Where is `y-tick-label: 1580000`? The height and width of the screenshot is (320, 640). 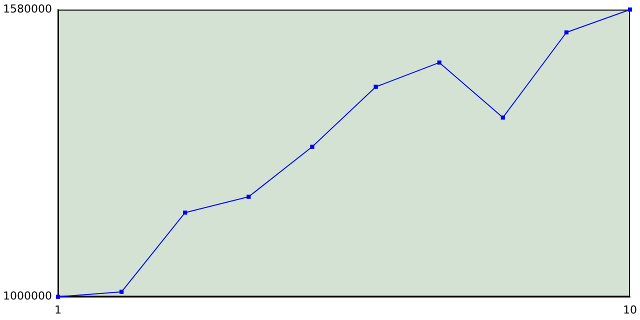
y-tick-label: 1580000 is located at coordinates (27, 9).